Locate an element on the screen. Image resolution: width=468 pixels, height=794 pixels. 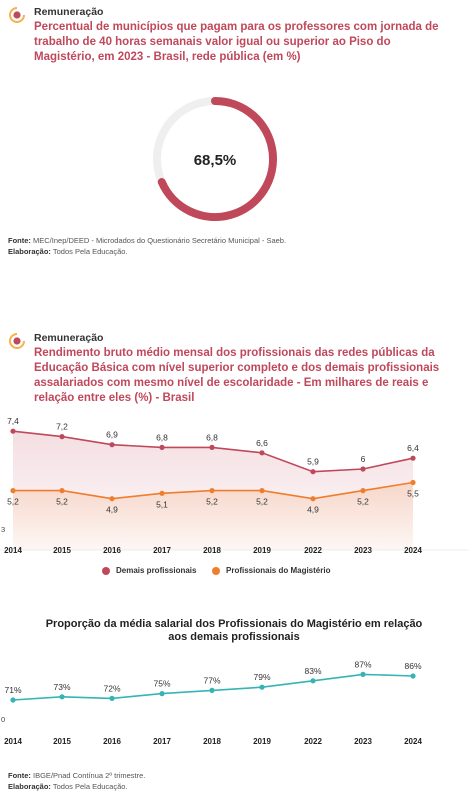
source-text: IBGE/Pnad Contínua 2º trimestre. is located at coordinates (89, 775).